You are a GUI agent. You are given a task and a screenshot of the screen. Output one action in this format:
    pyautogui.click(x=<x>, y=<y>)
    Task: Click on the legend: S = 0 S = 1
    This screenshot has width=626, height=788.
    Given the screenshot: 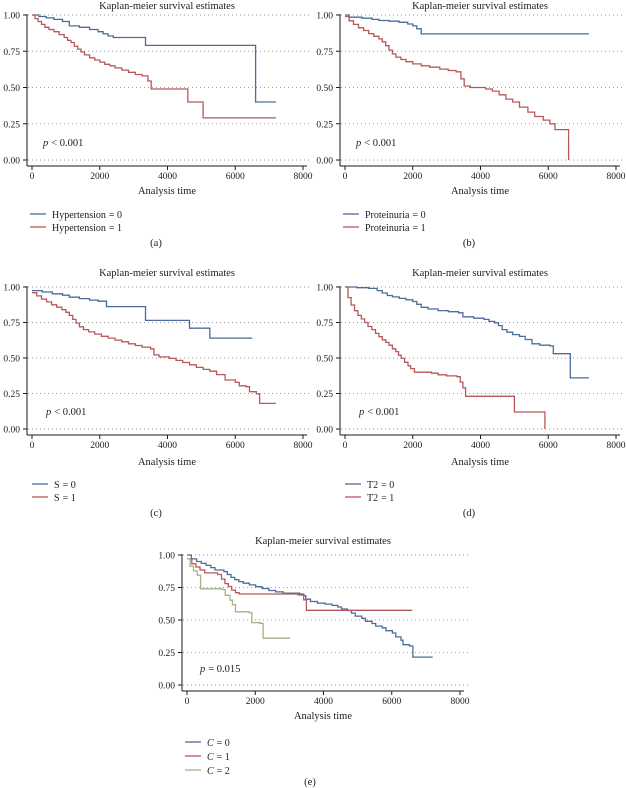 What is the action you would take?
    pyautogui.click(x=54, y=492)
    